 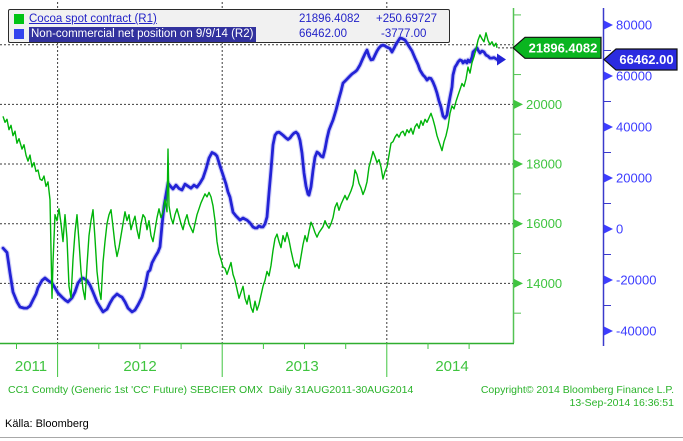 What do you see at coordinates (544, 164) in the screenshot?
I see `y1-tick-label: 18000` at bounding box center [544, 164].